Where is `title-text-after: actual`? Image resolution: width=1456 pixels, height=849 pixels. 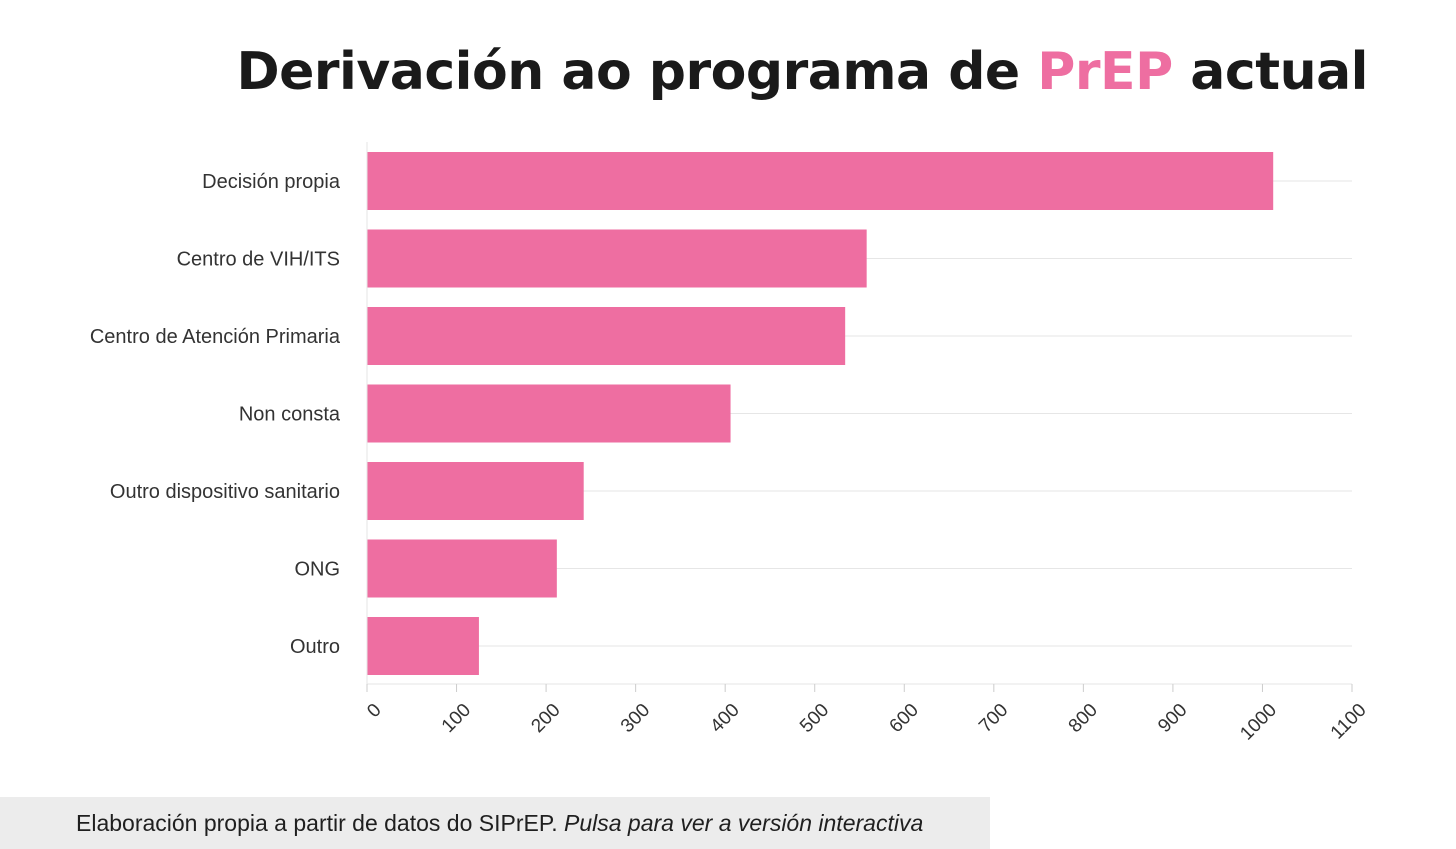
title-text-after: actual is located at coordinates (1270, 72).